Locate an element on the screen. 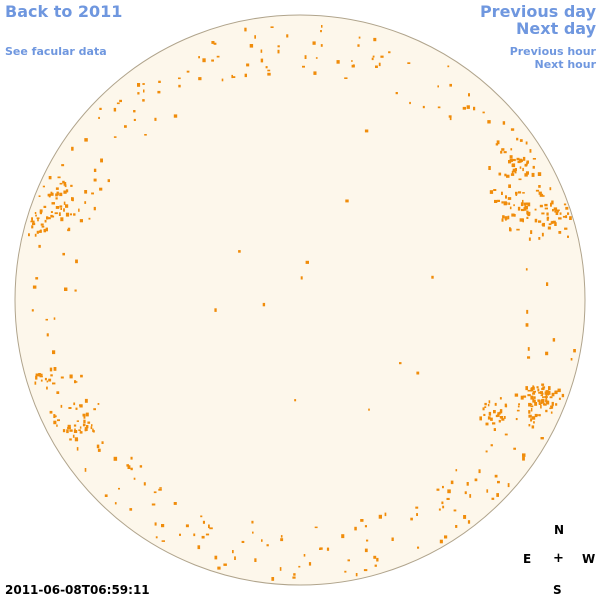 The image size is (600, 600). next-hour-link: Next hour is located at coordinates (565, 64).